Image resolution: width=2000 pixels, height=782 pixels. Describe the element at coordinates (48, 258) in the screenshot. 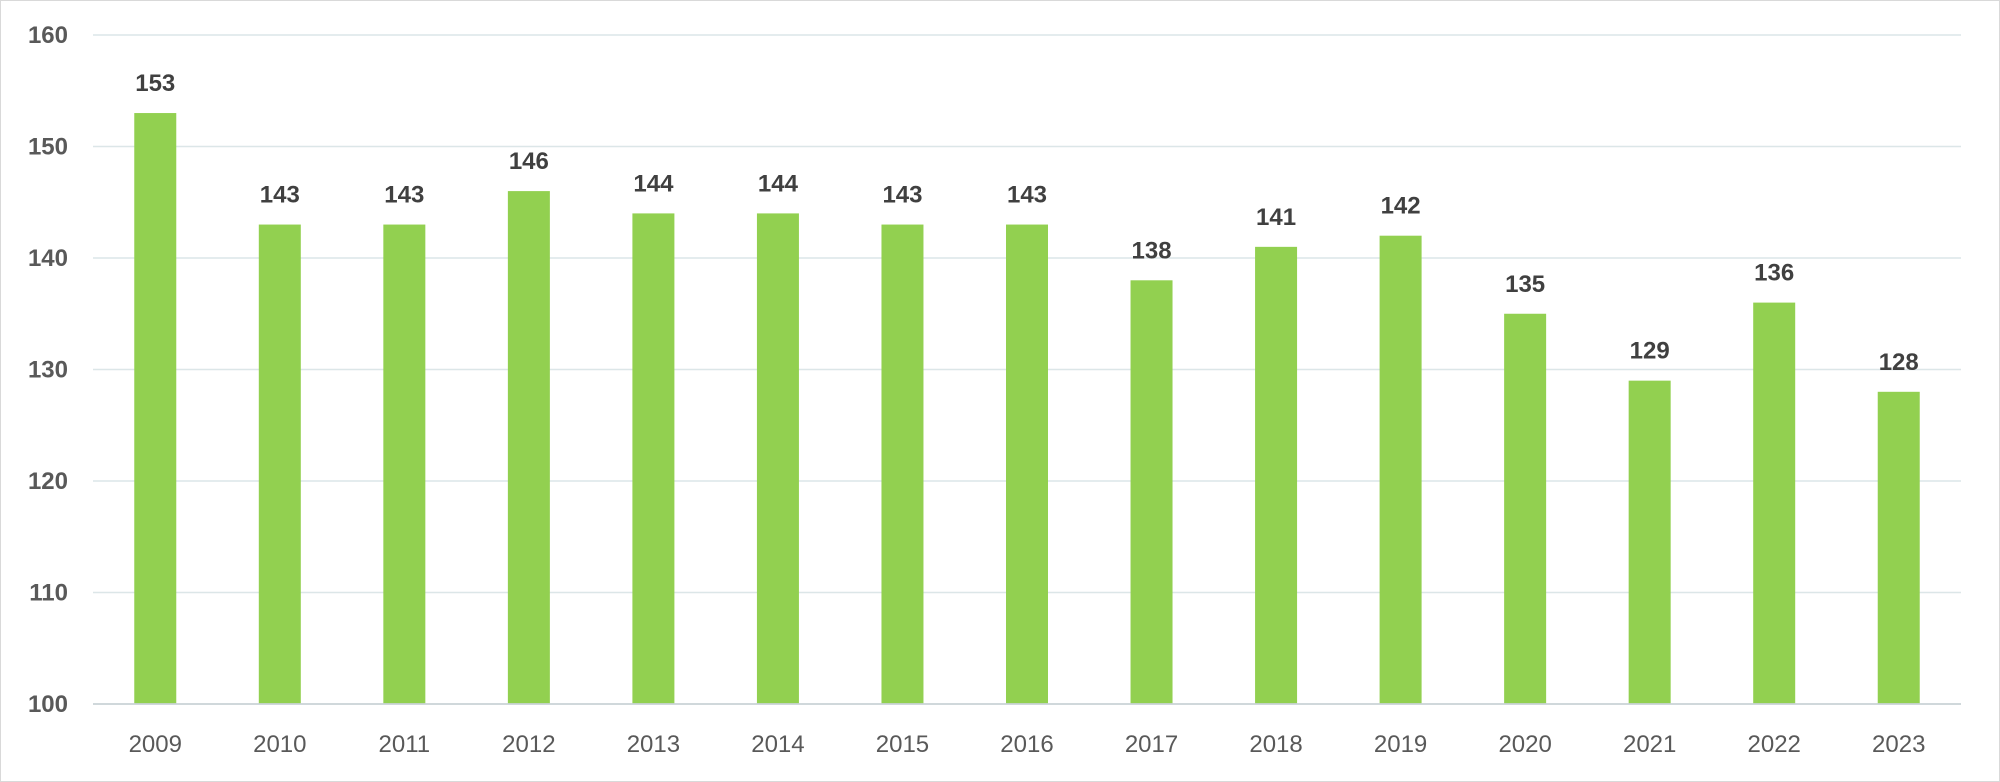

I see `y-tick-label: 140` at that location.